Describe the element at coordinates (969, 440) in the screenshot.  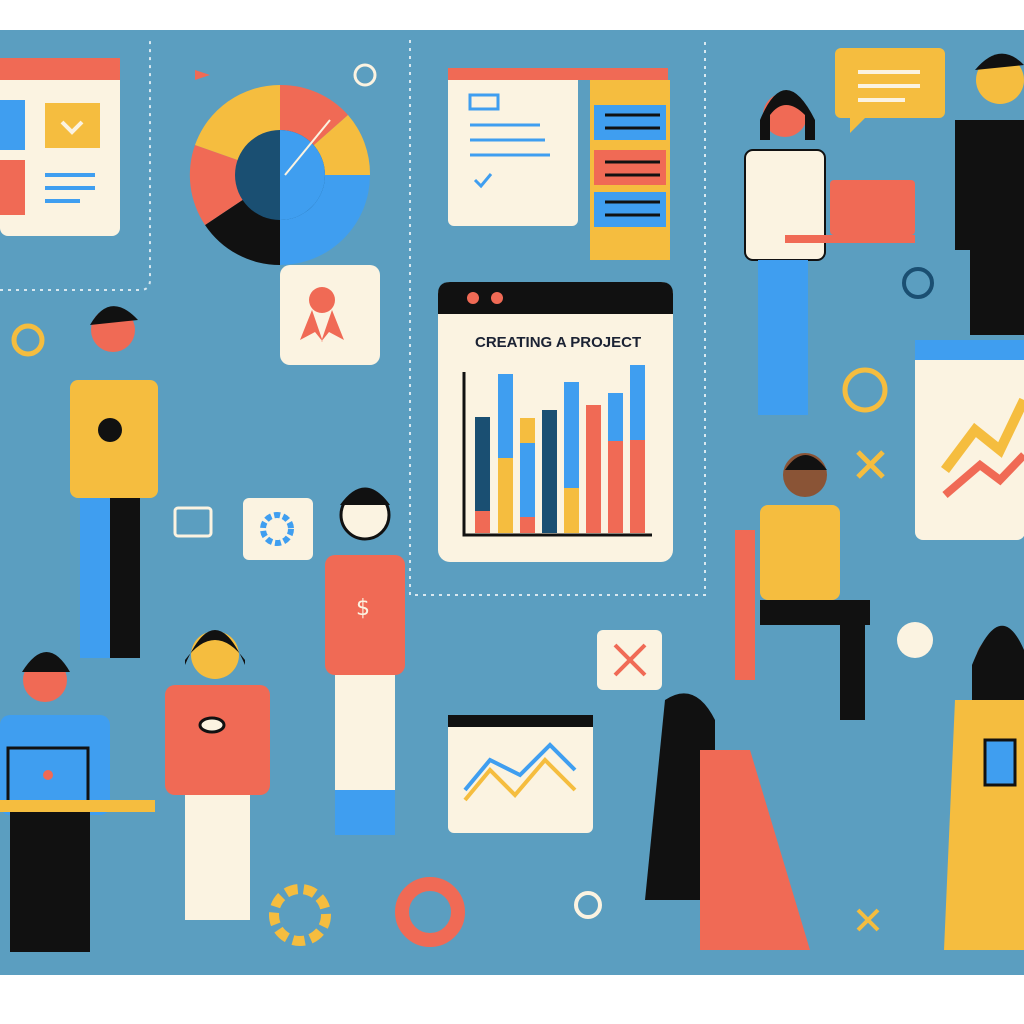
I see `trend-chart-card` at that location.